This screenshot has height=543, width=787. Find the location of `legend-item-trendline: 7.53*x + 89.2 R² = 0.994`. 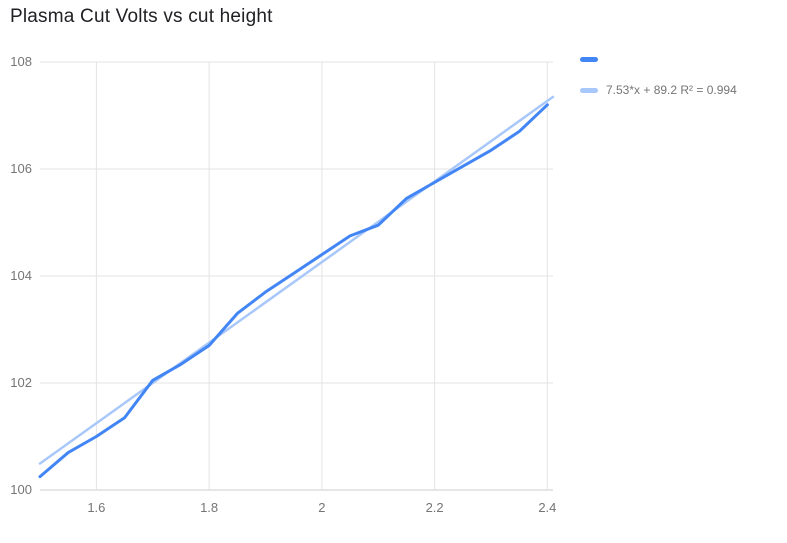

legend-item-trendline: 7.53*x + 89.2 R² = 0.994 is located at coordinates (658, 90).